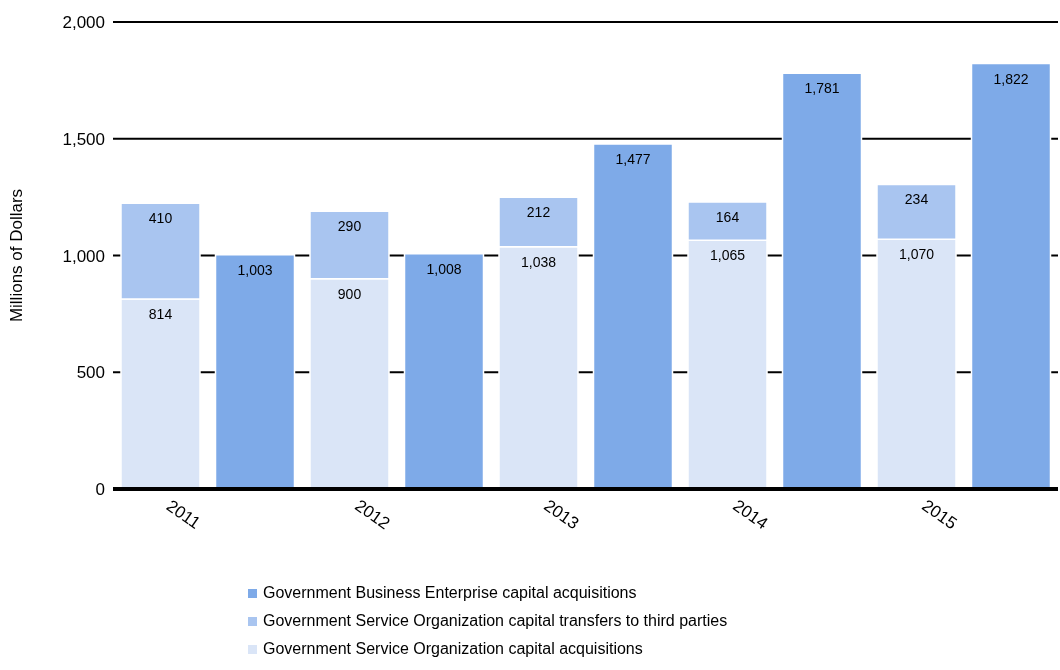  Describe the element at coordinates (349, 293) in the screenshot. I see `data-label: 900` at that location.